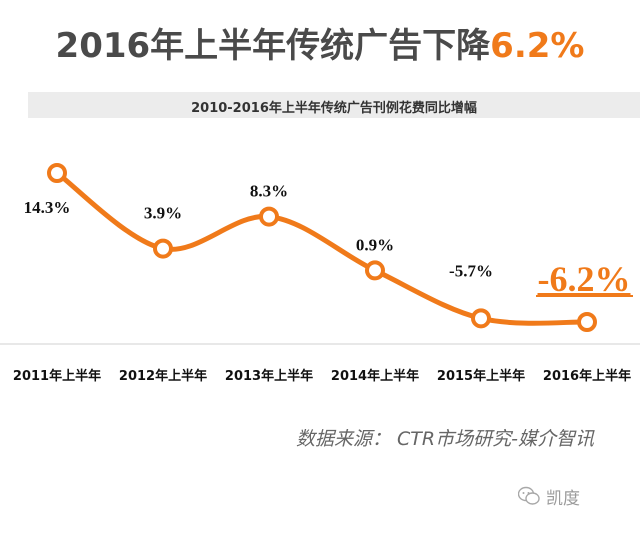 The width and height of the screenshot is (640, 533). Describe the element at coordinates (471, 270) in the screenshot. I see `value-label: -5.7%` at that location.